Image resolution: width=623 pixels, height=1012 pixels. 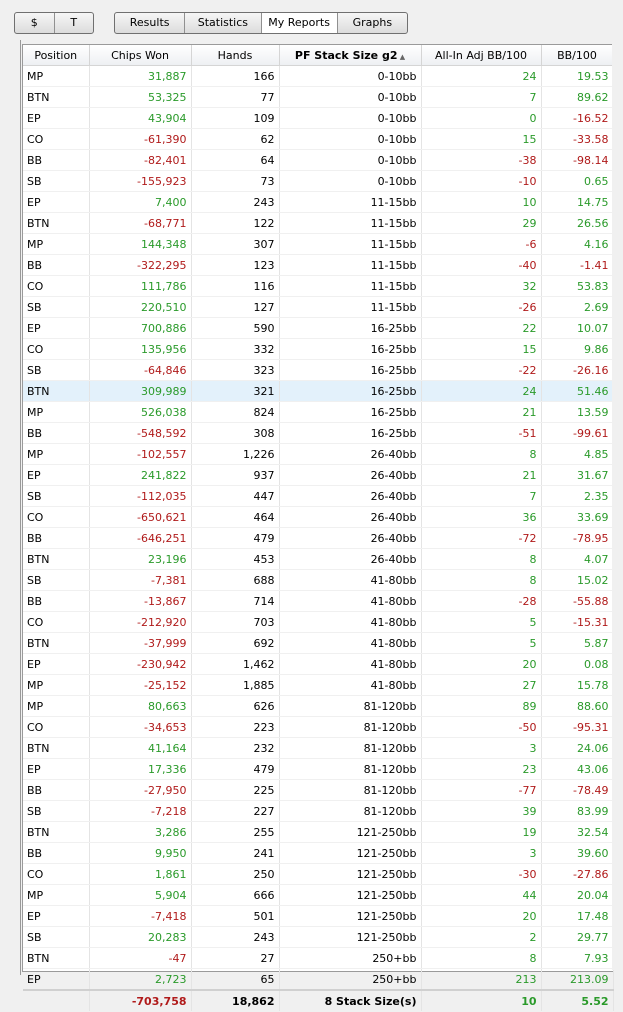 I want to click on table-row: BTN -37,999 692 41-80bb 5 5.87, so click(x=318, y=643).